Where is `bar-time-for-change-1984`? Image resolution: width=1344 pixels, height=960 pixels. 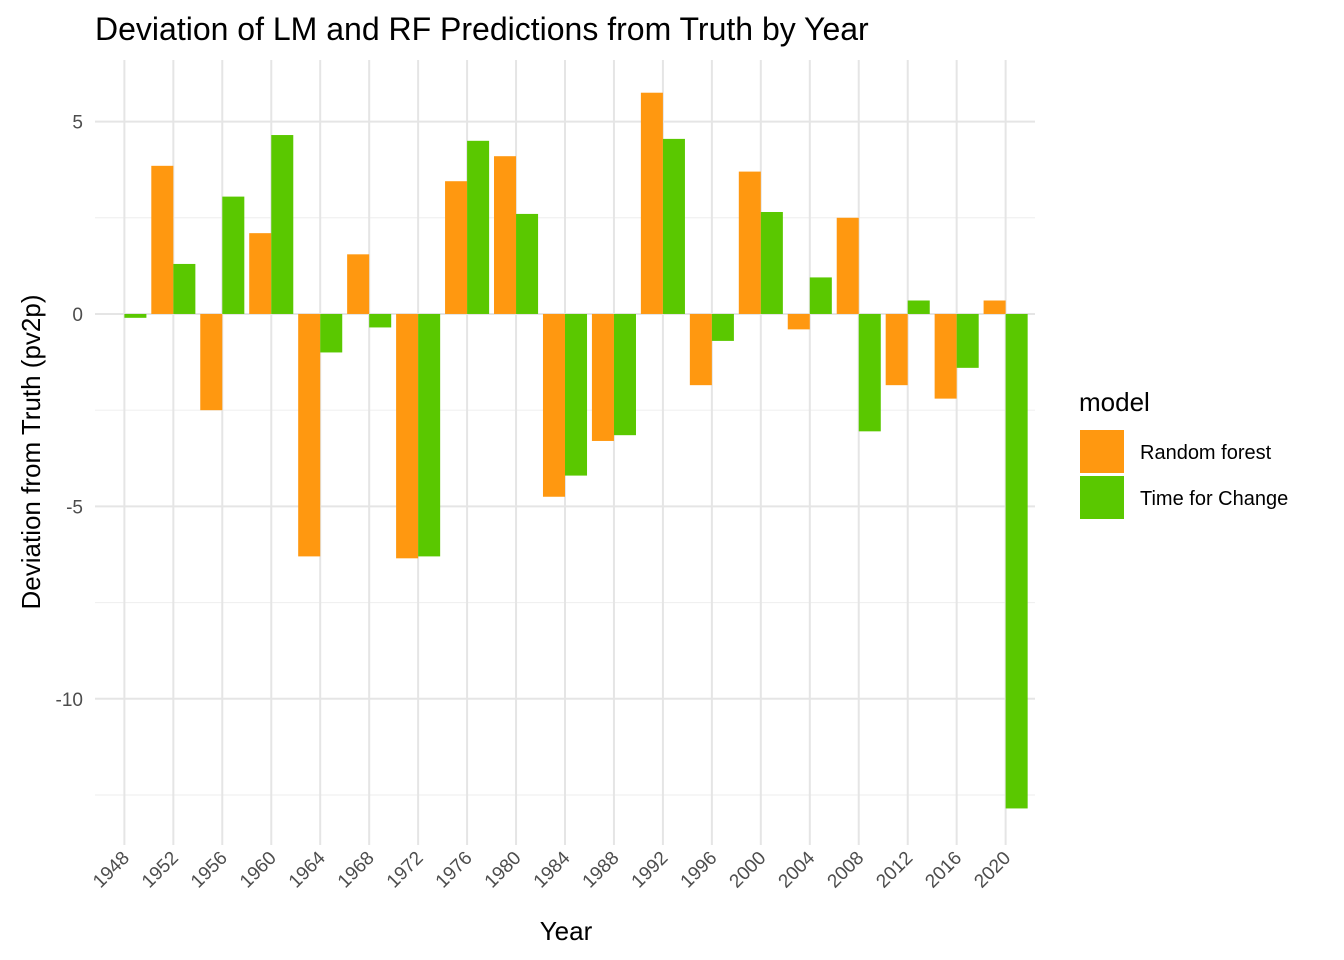 bar-time-for-change-1984 is located at coordinates (576, 394).